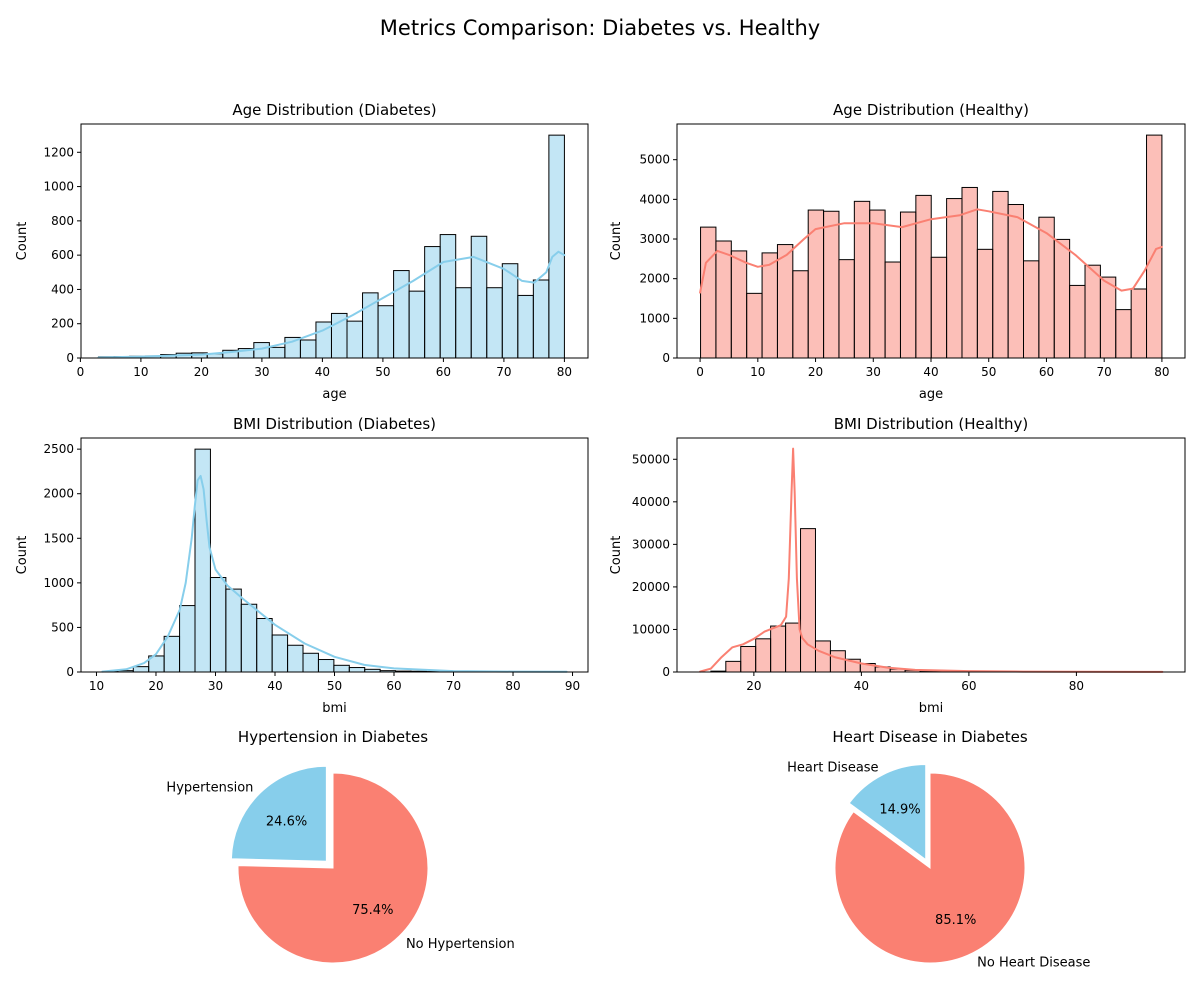 The height and width of the screenshot is (1000, 1200). What do you see at coordinates (651, 629) in the screenshot?
I see `y-tick-label: 10000` at bounding box center [651, 629].